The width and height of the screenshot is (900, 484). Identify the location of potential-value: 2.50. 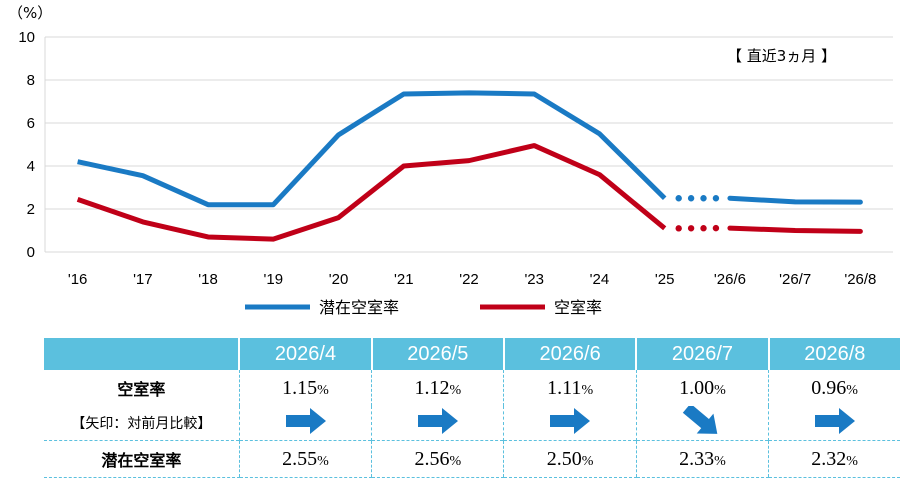
(564, 458).